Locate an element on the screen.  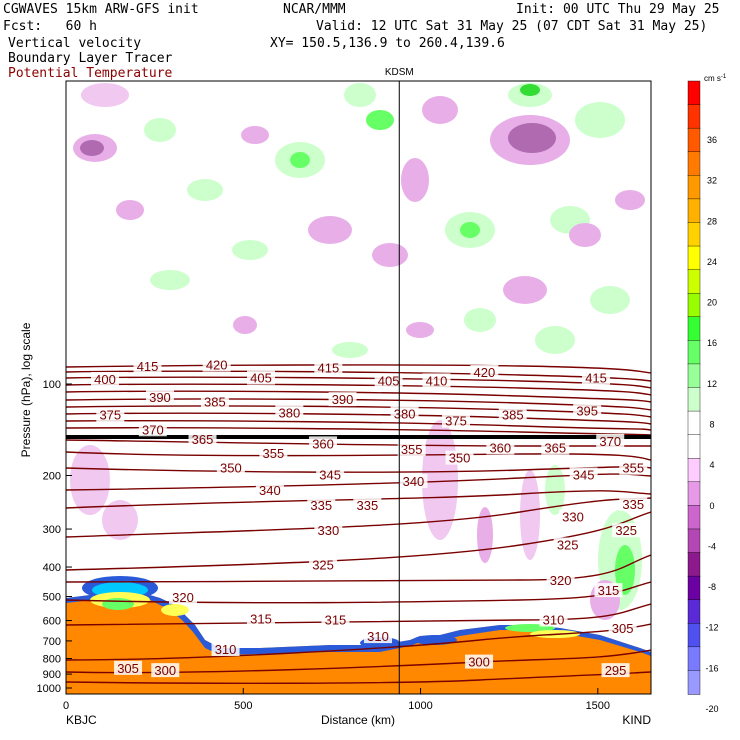
y-tick-label: 600 is located at coordinates (52, 622).